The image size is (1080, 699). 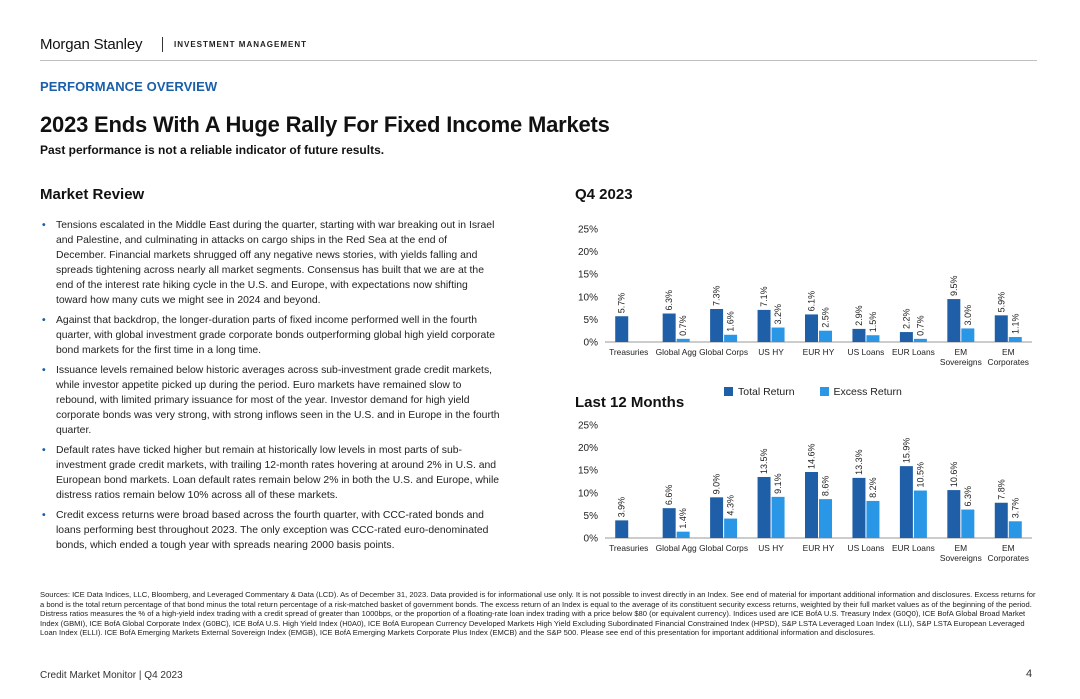 I want to click on legend-item-total: Total Return, so click(x=759, y=392).